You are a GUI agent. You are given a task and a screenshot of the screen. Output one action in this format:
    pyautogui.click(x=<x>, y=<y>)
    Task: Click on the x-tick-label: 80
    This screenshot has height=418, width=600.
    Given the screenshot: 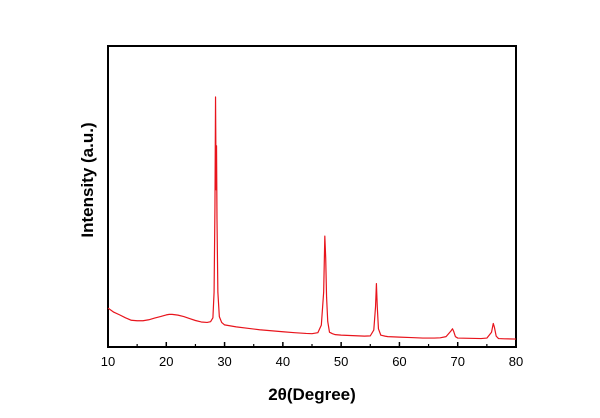 What is the action you would take?
    pyautogui.click(x=516, y=361)
    